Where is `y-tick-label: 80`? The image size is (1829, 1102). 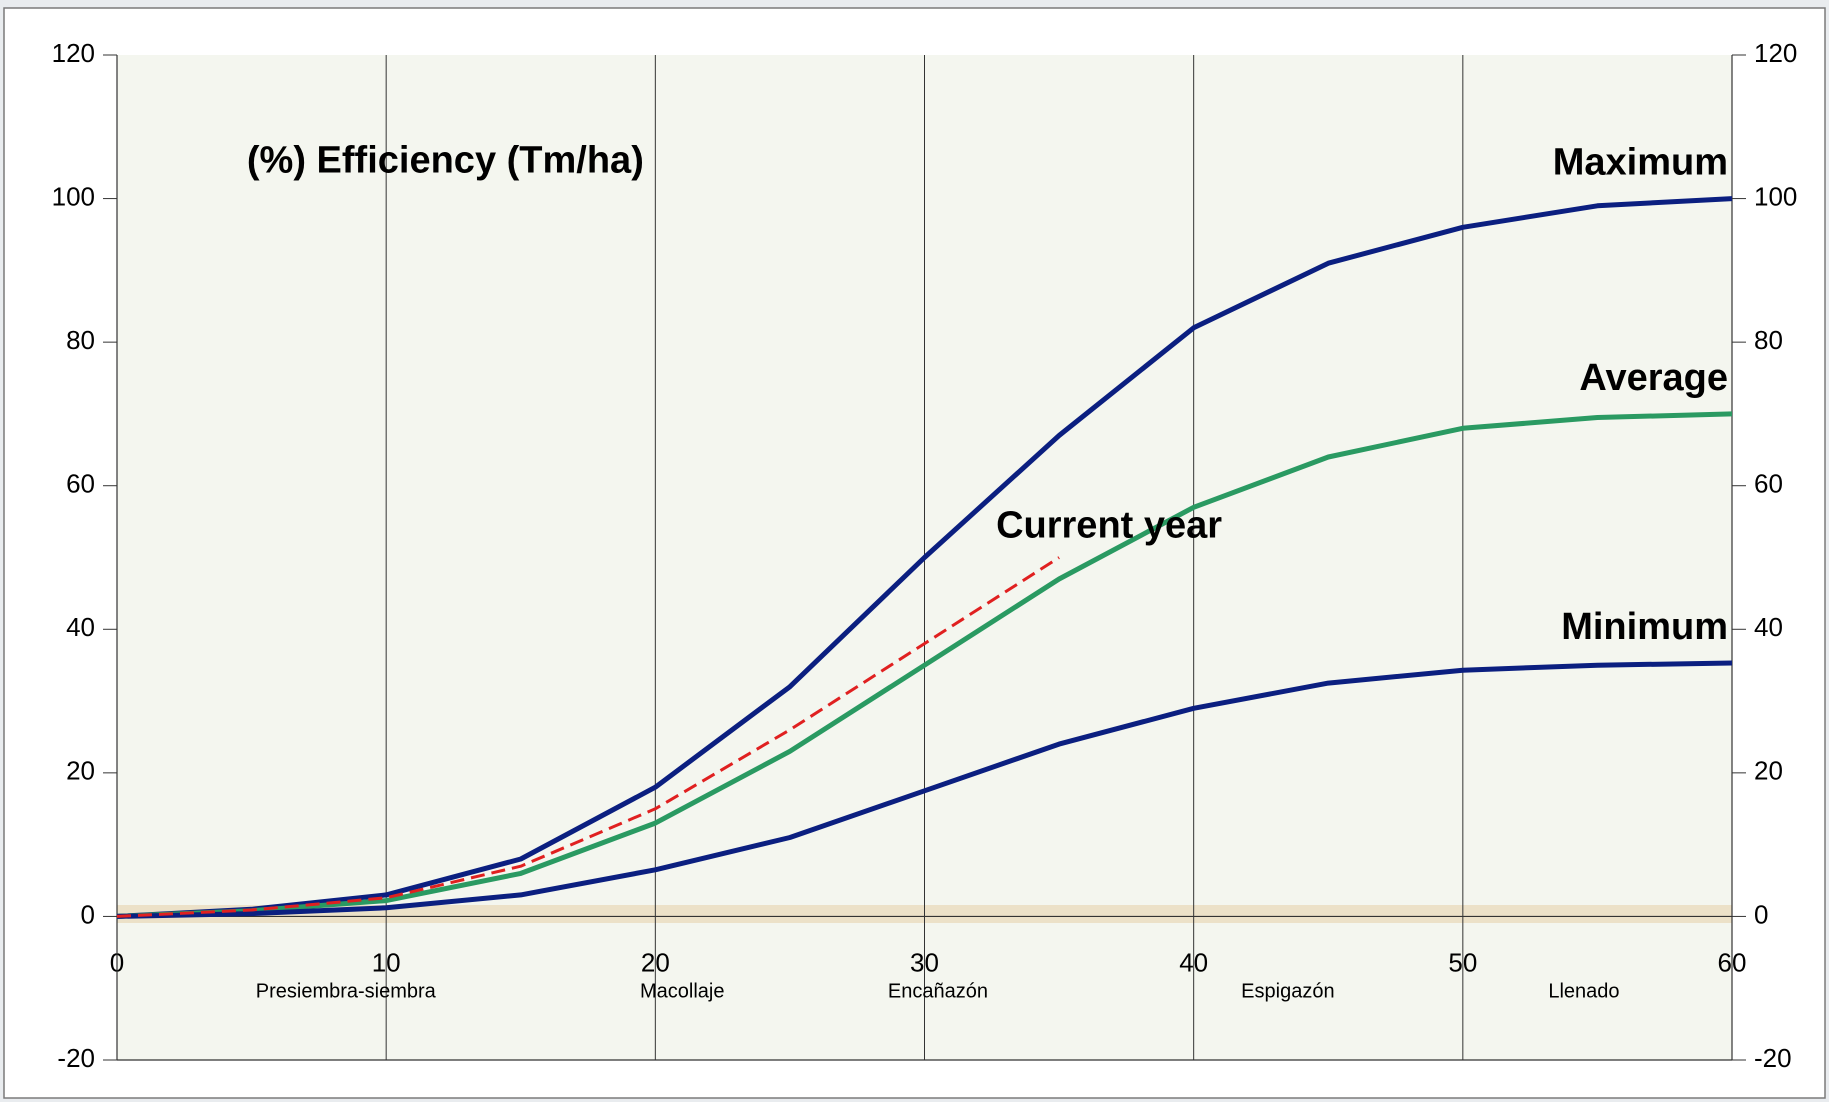 y-tick-label: 80 is located at coordinates (80, 340).